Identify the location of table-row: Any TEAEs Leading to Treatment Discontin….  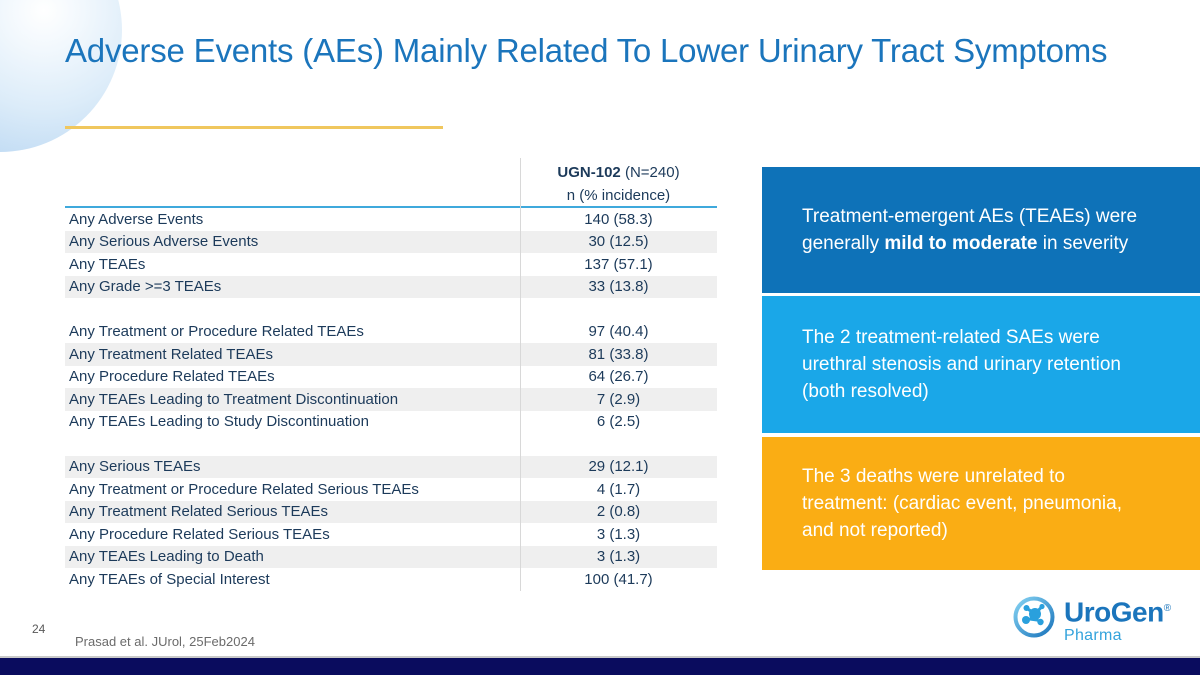
(391, 399).